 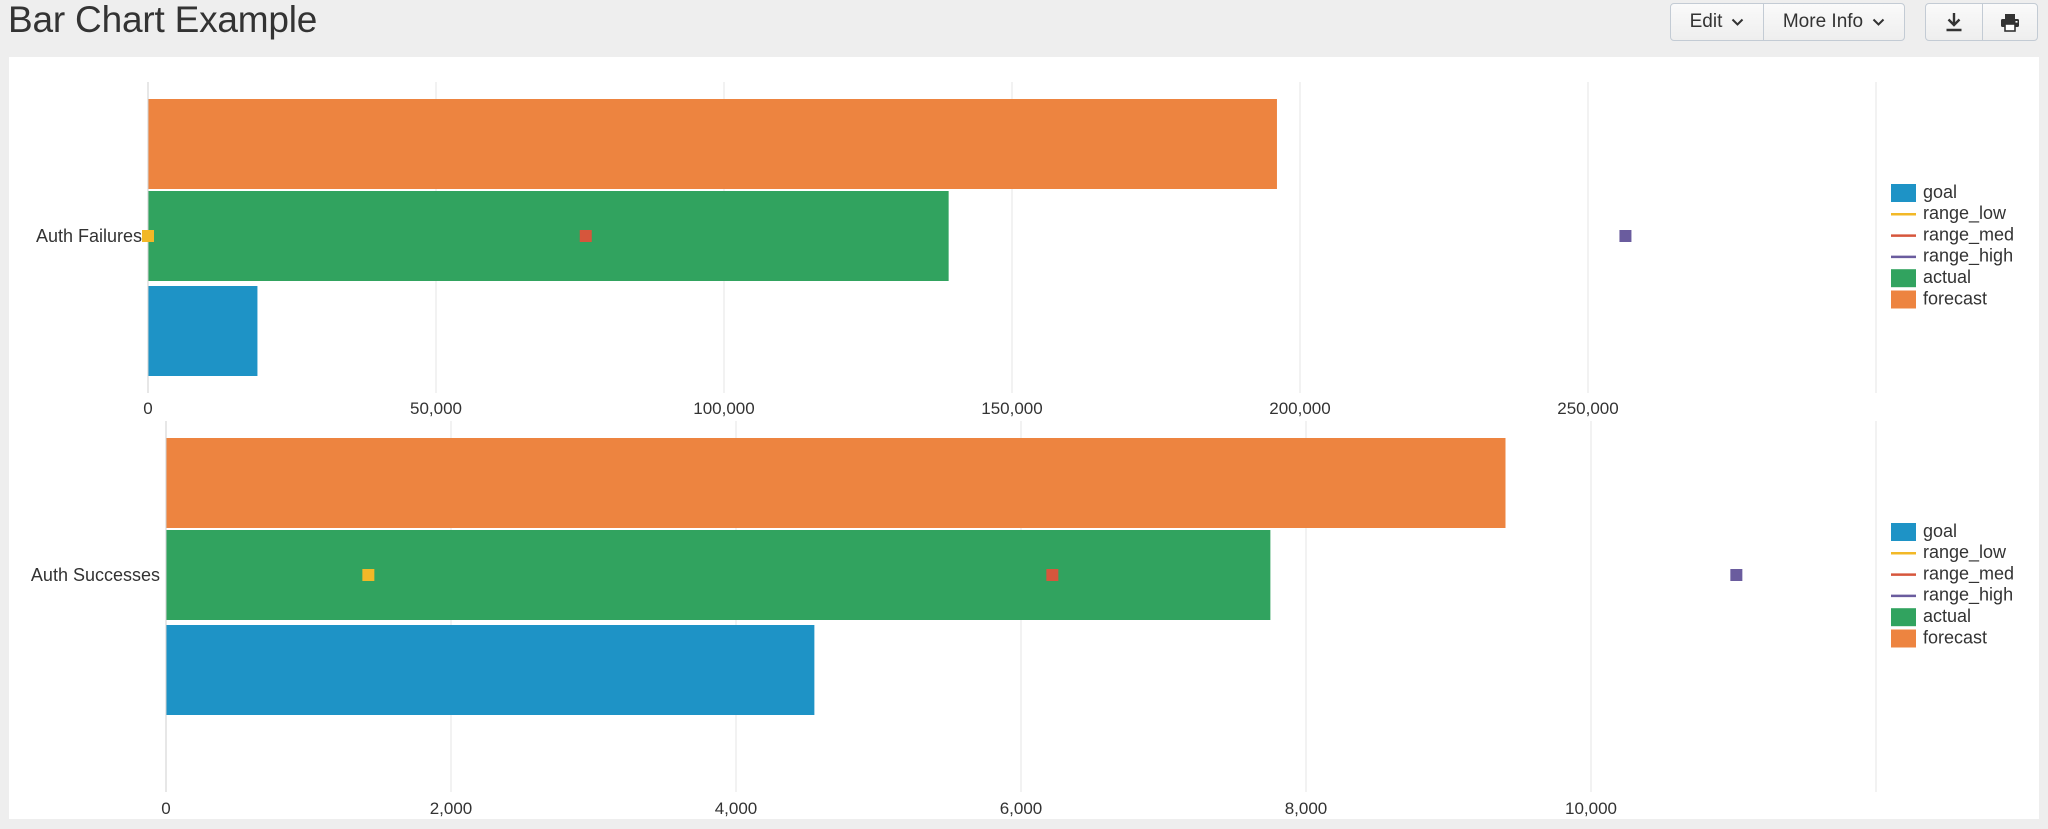 I want to click on x-tick-label: 150,000, so click(x=1011, y=408).